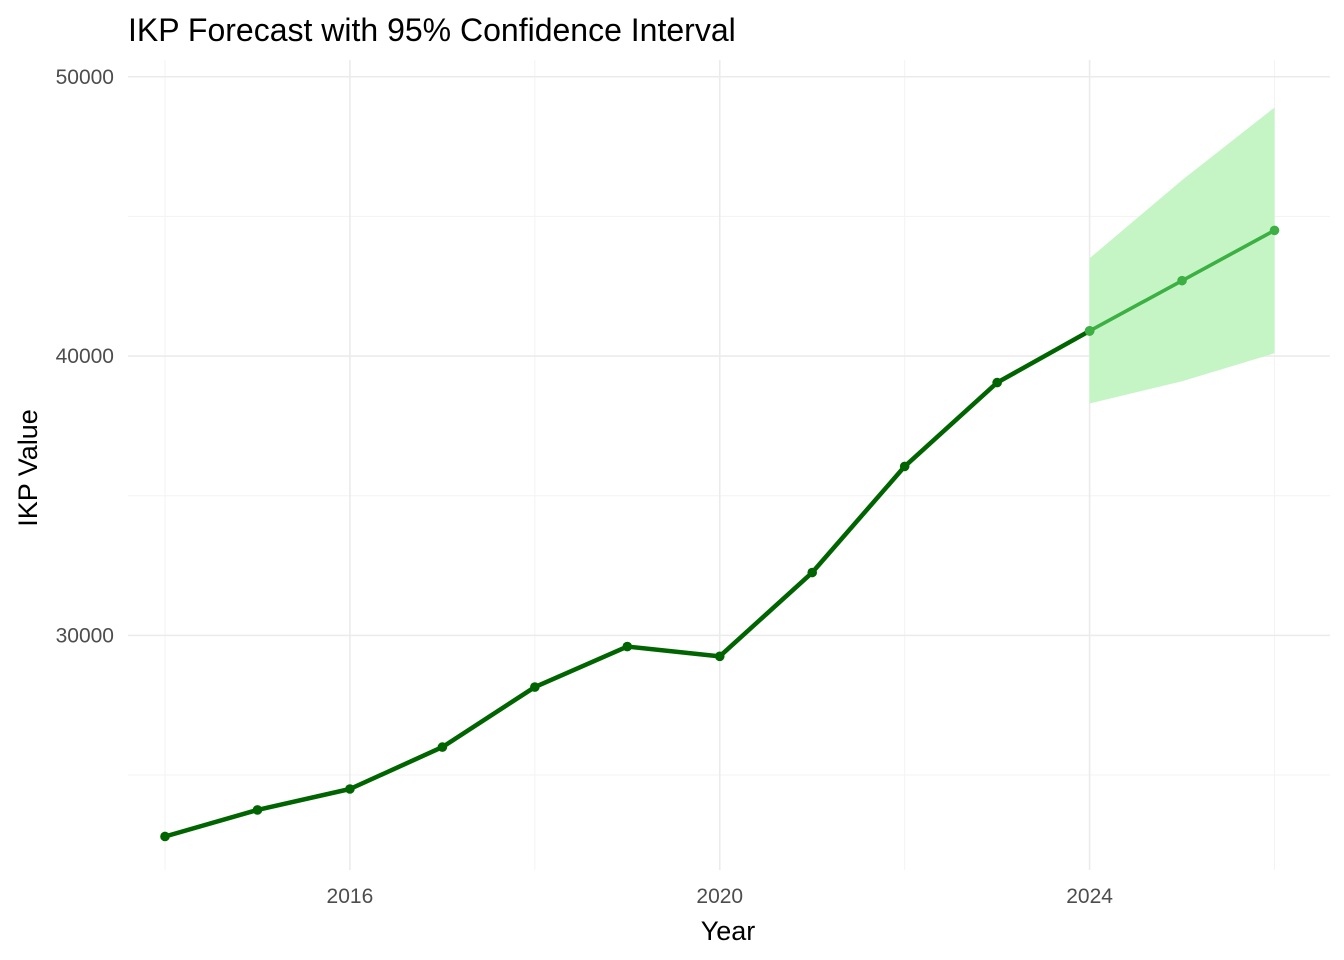 The image size is (1344, 960). Describe the element at coordinates (350, 896) in the screenshot. I see `x-tick-label: 2016` at that location.